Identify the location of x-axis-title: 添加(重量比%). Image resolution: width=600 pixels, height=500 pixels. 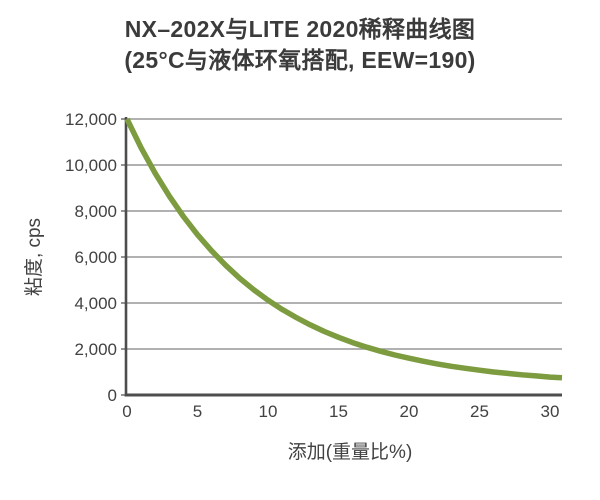
(350, 452).